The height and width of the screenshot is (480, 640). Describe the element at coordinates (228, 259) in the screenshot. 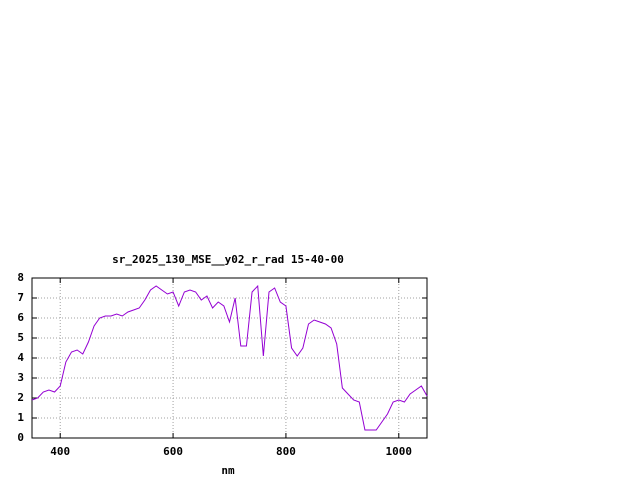

I see `chart-title: sr_2025_130_MSE__y02_r_rad 15-40-00` at that location.